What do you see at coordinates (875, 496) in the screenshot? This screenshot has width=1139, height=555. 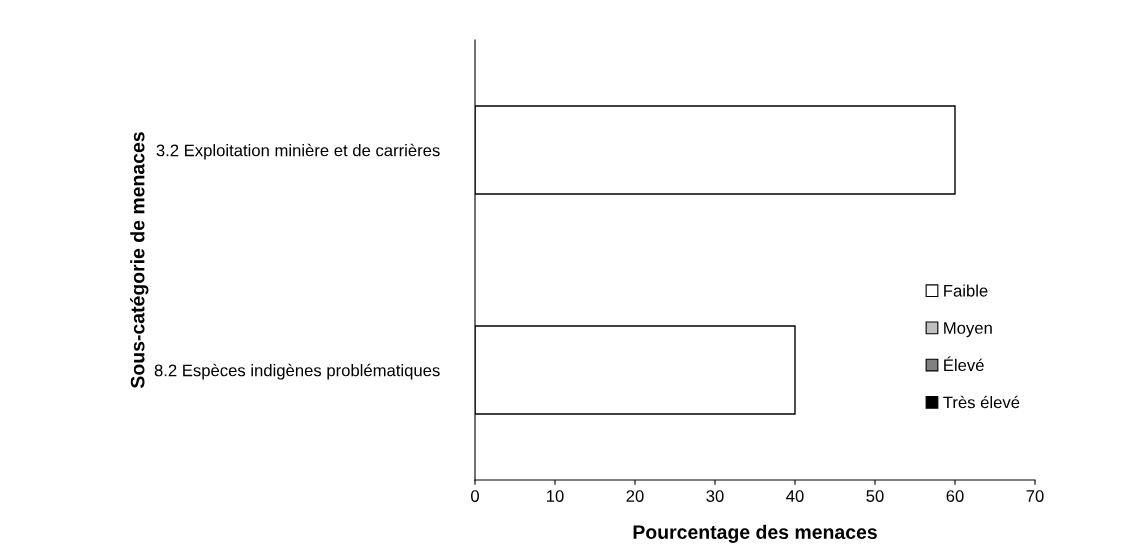 I see `x-tick-label: 50` at bounding box center [875, 496].